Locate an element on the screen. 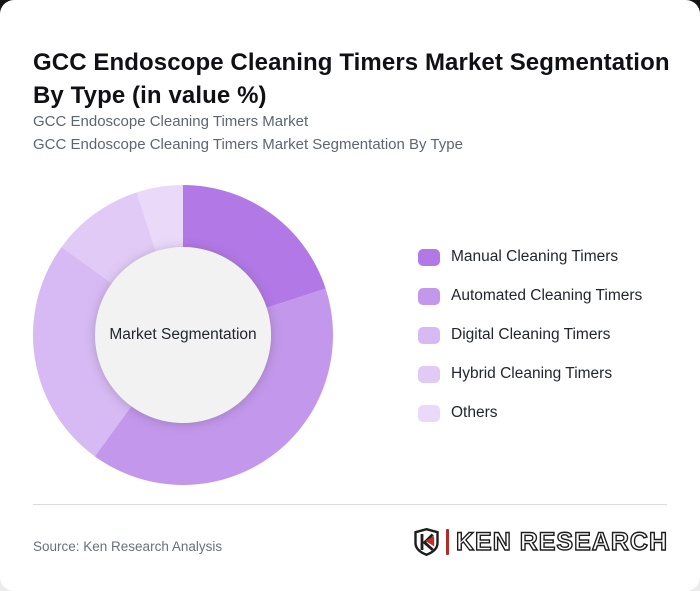 This screenshot has width=700, height=591. logo-divider-bar is located at coordinates (447, 542).